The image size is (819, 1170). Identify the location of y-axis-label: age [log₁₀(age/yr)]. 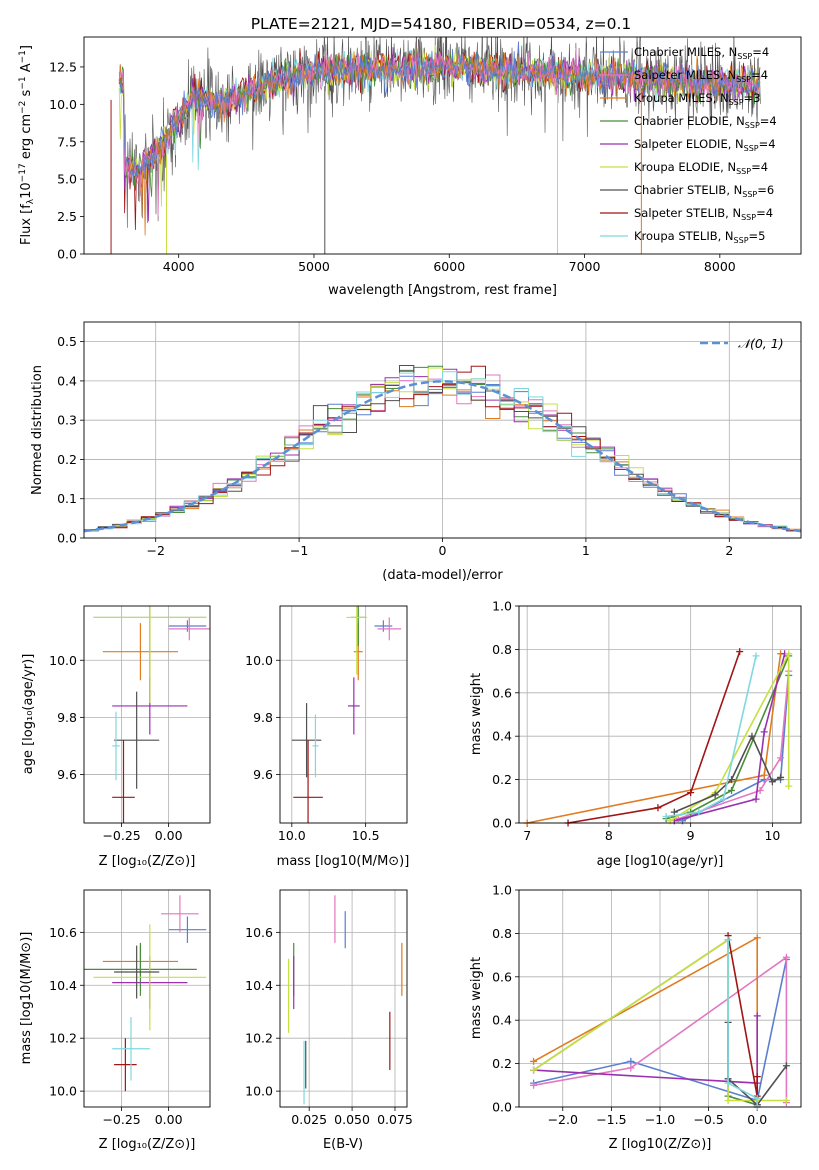
(28, 714).